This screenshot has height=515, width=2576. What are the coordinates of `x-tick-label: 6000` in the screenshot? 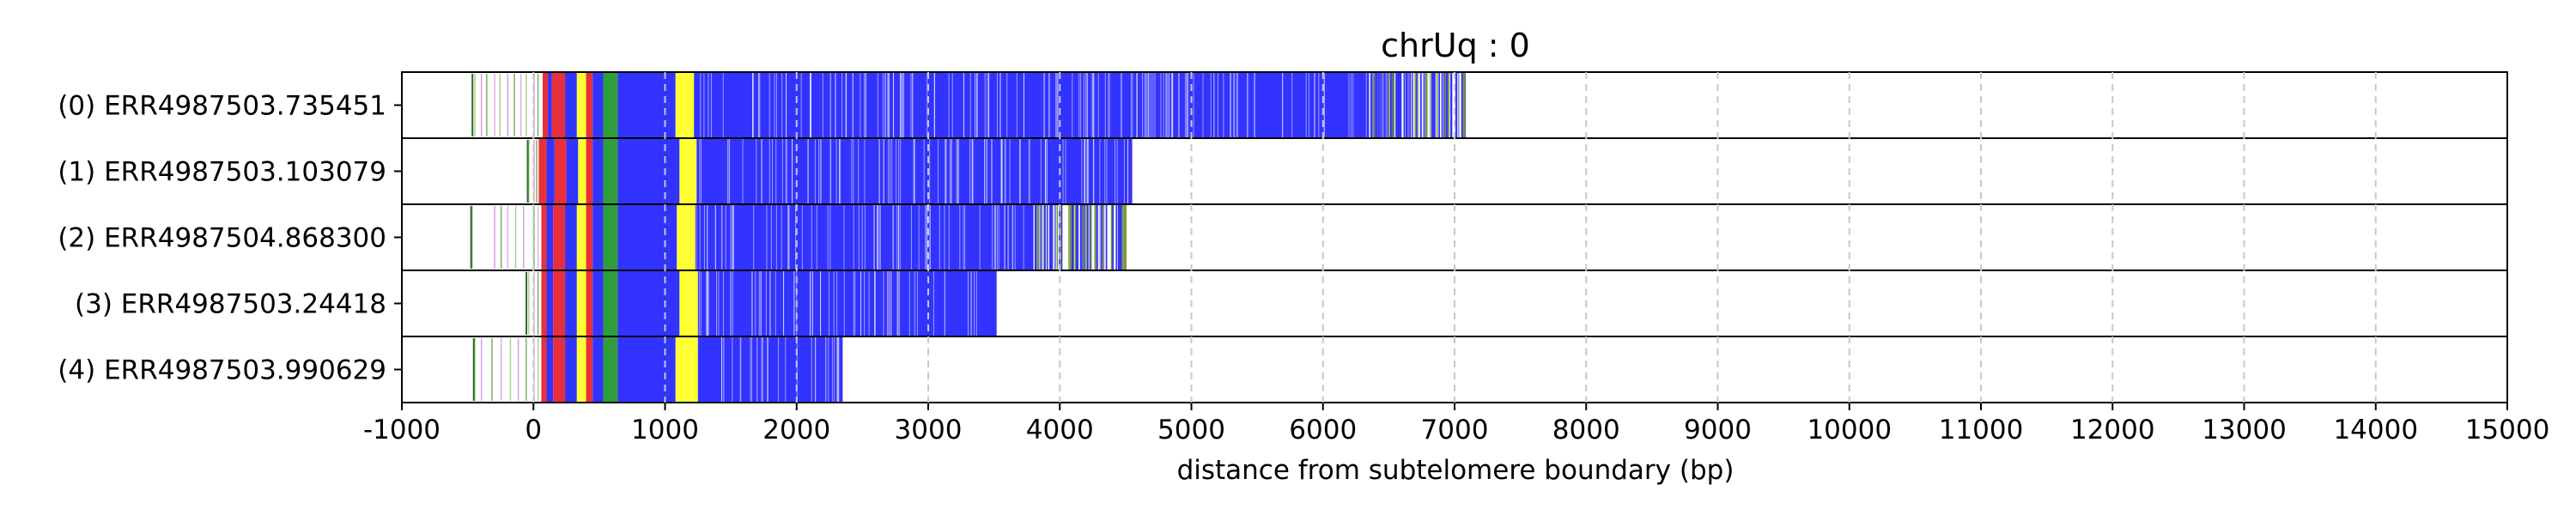 It's located at (1323, 430).